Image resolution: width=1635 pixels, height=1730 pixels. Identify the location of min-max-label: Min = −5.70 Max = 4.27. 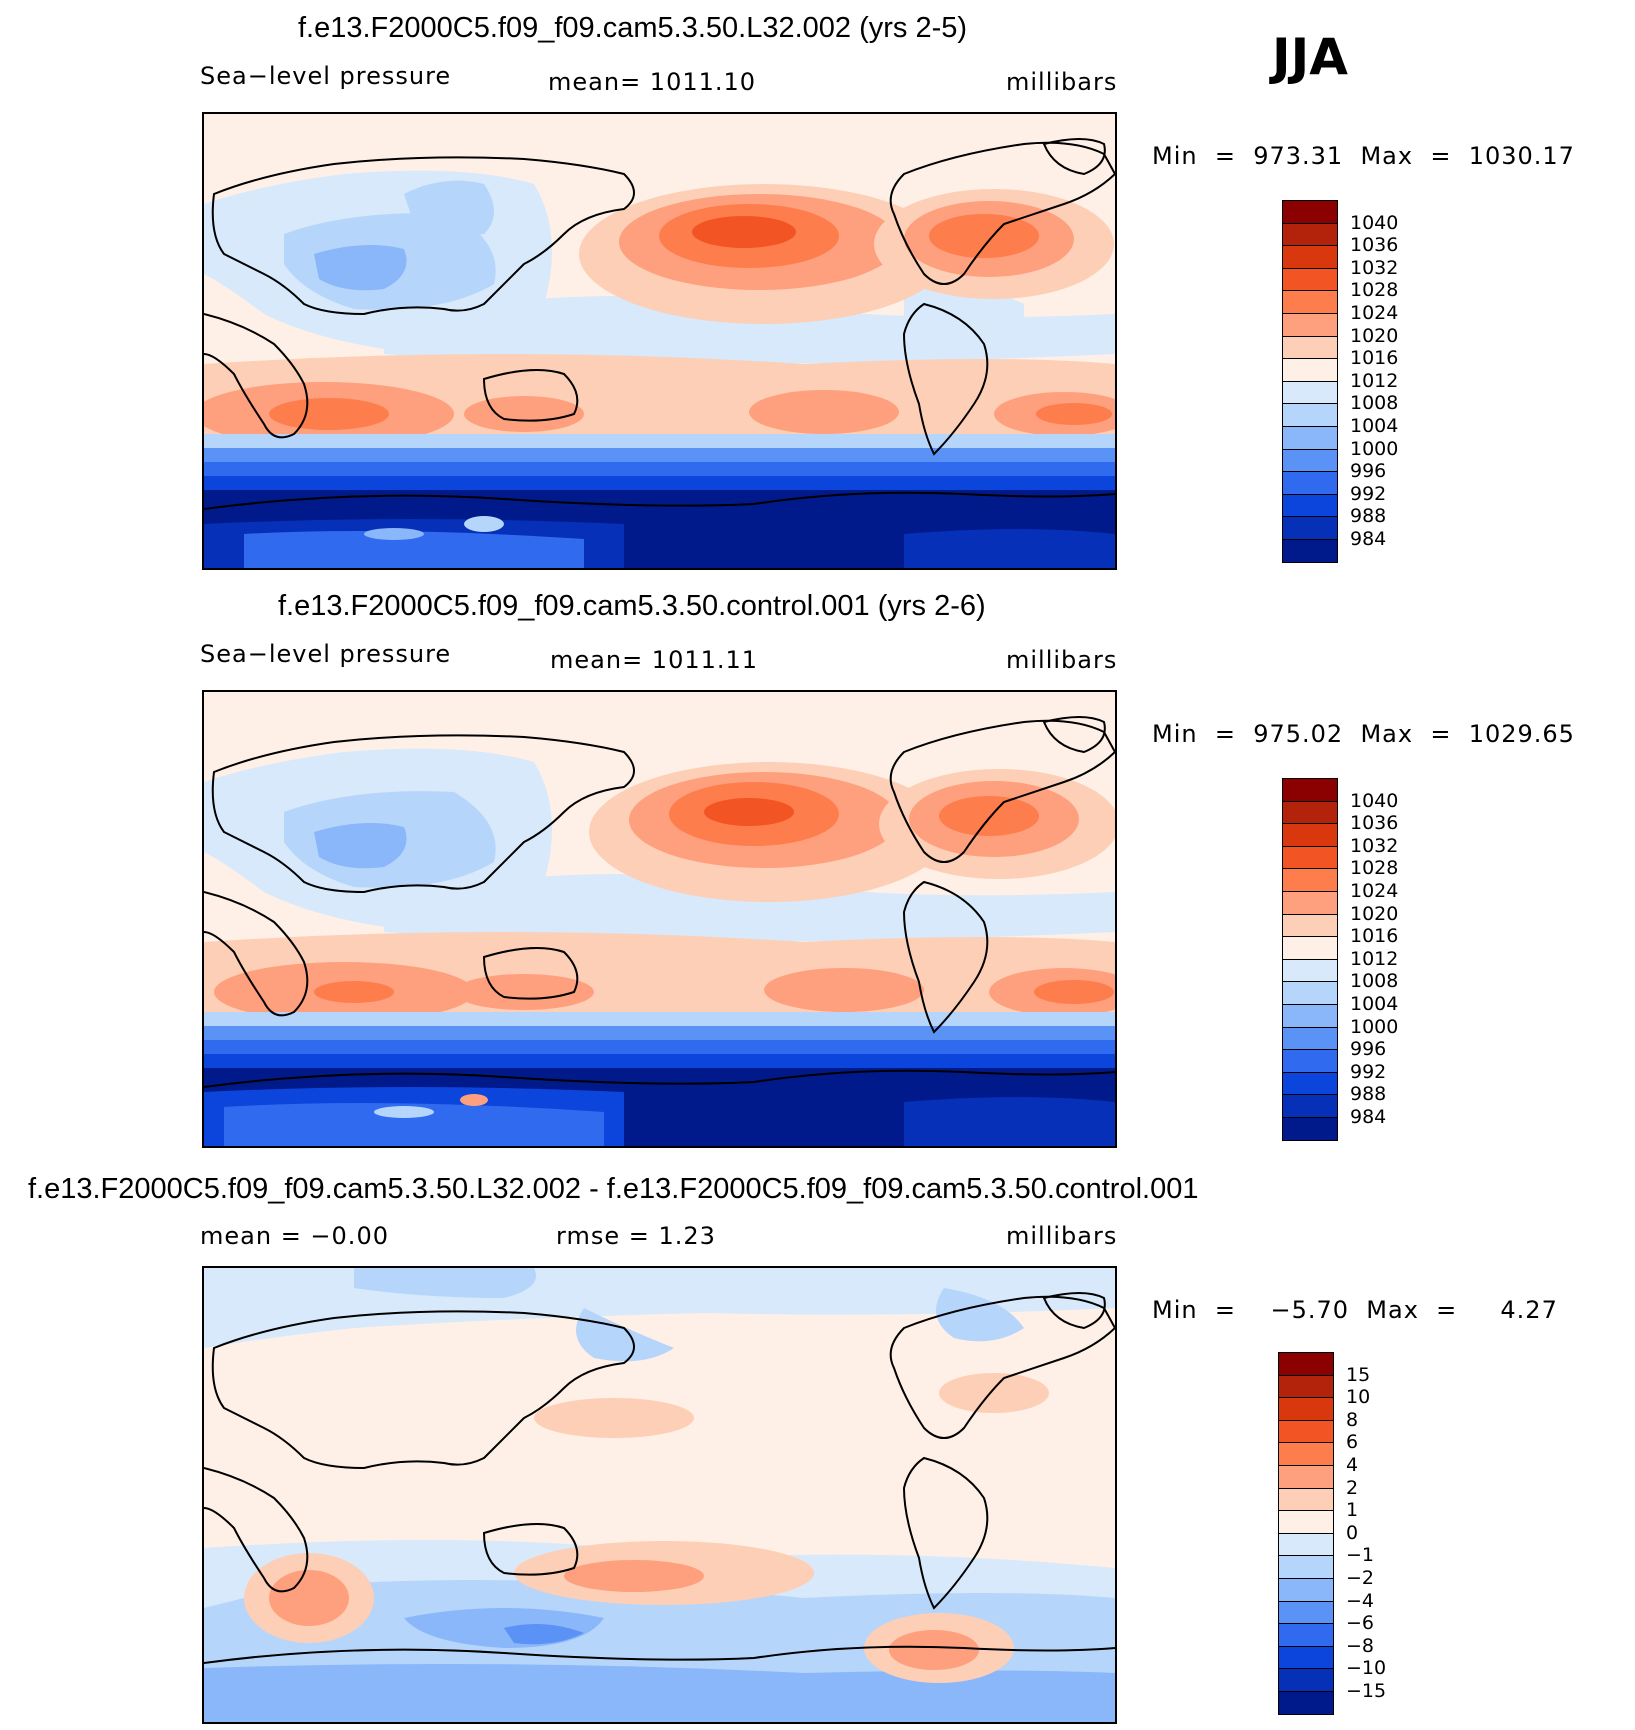
(1355, 1310).